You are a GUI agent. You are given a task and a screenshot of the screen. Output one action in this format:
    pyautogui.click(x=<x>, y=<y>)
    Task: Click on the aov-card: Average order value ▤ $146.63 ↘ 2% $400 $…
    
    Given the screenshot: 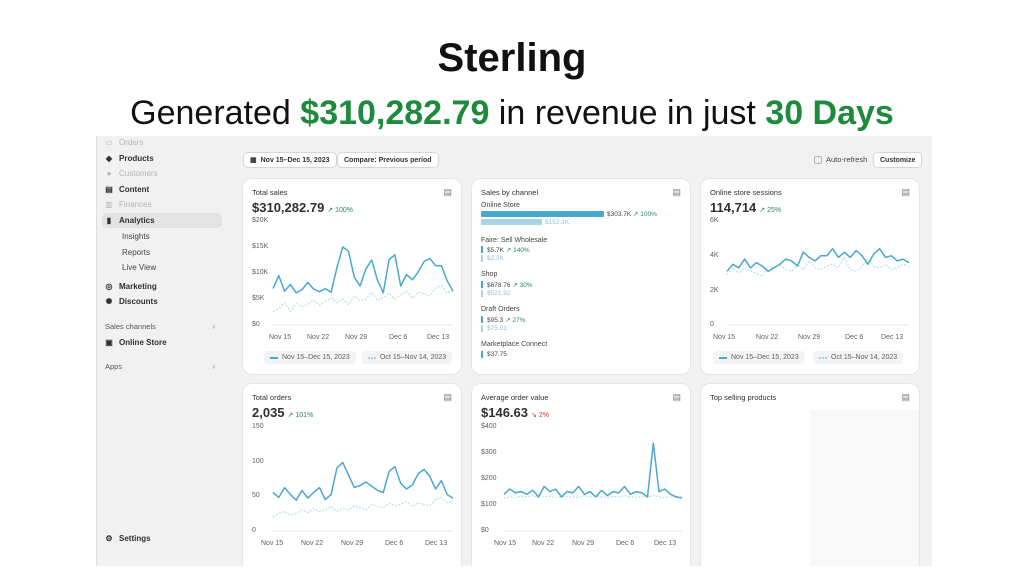 What is the action you would take?
    pyautogui.click(x=581, y=475)
    